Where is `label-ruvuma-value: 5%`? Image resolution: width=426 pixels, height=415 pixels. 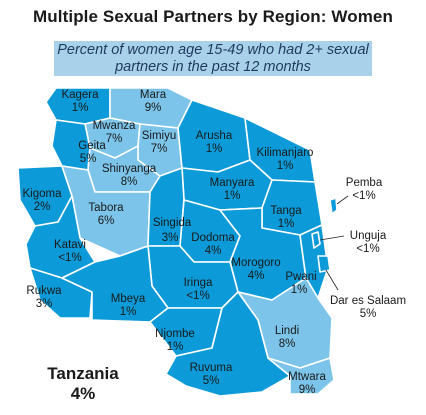
label-ruvuma-value: 5% is located at coordinates (211, 381).